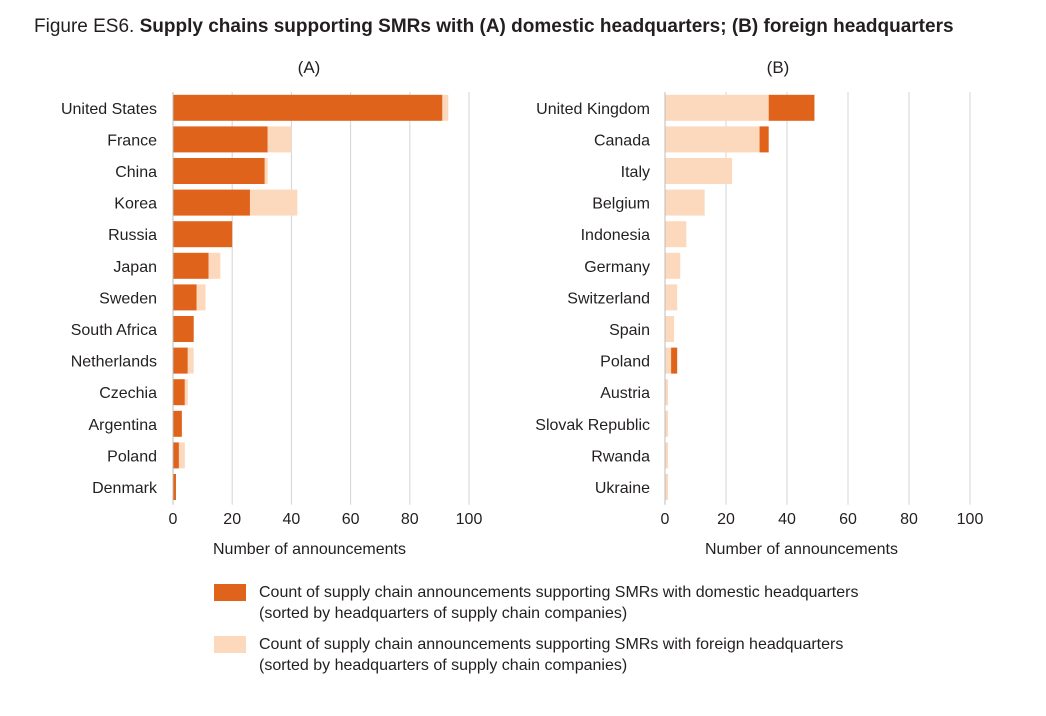  What do you see at coordinates (625, 362) in the screenshot?
I see `category-label-b-poland: Poland` at bounding box center [625, 362].